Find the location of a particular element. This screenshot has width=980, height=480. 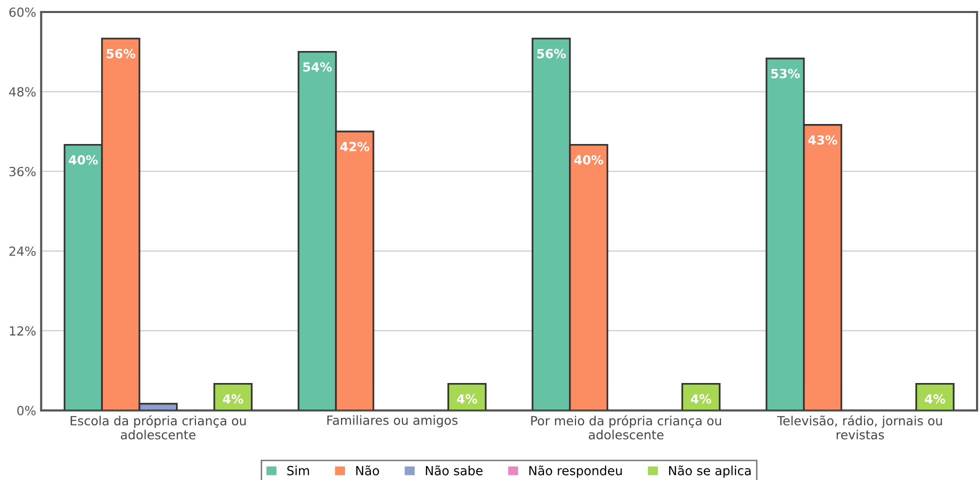

data-label: 53% is located at coordinates (785, 73).